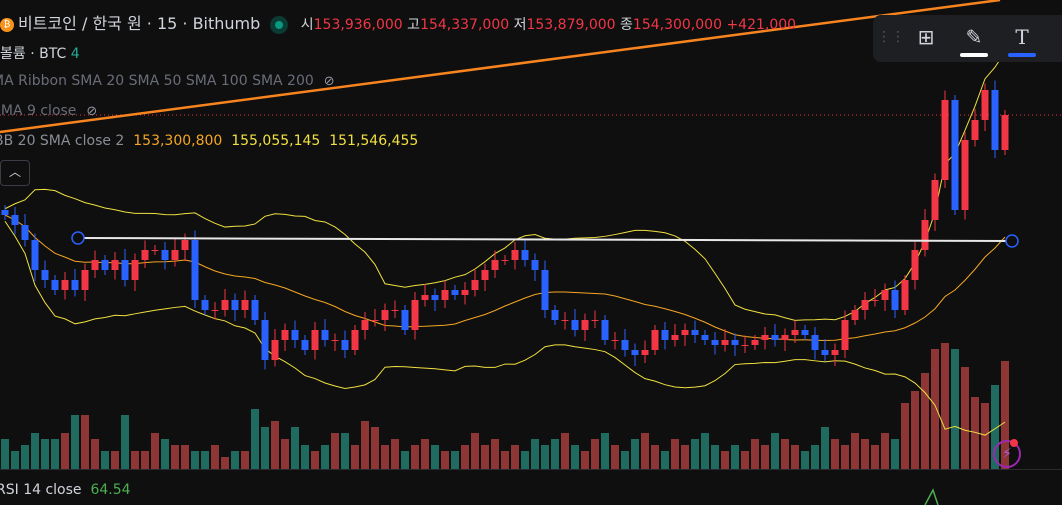 This screenshot has width=1062, height=505. Describe the element at coordinates (358, 25) in the screenshot. I see `open-value: 153,936,000` at that location.